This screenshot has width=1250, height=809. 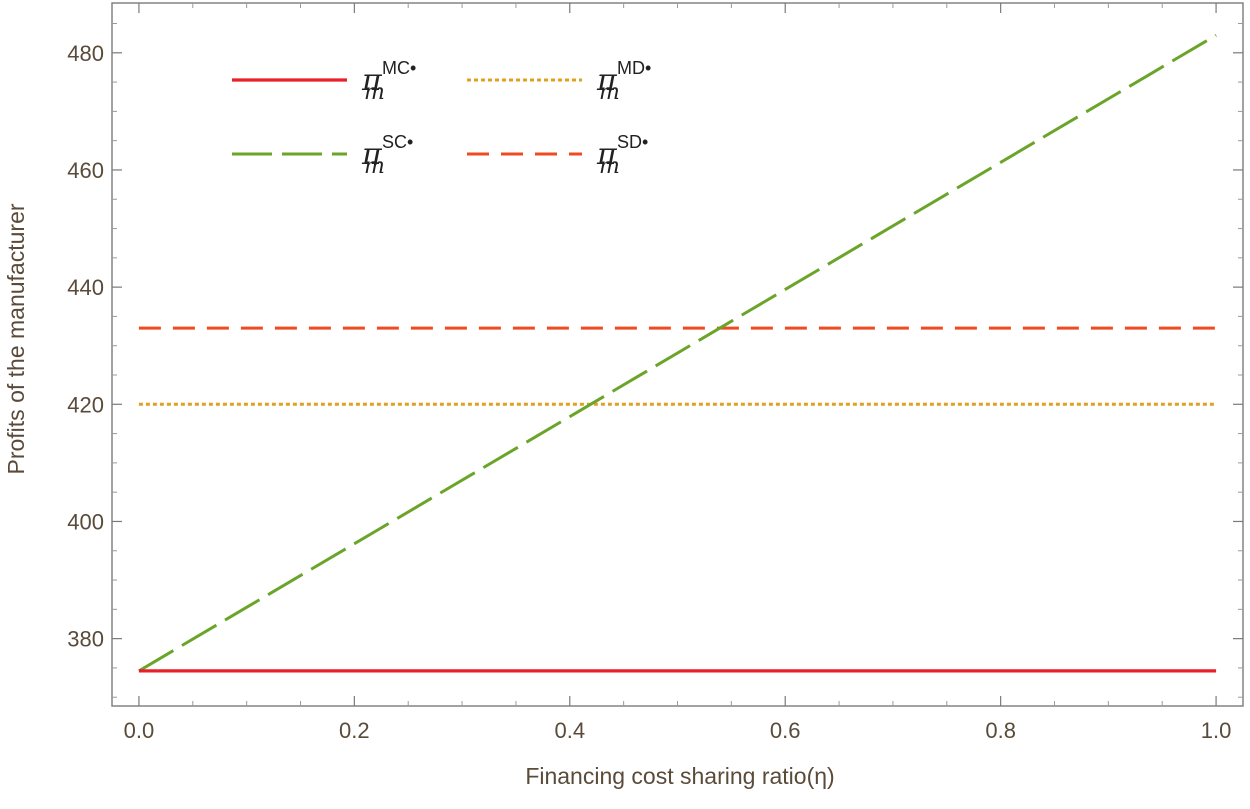 I want to click on x-tick-label: 0.8, so click(x=1000, y=730).